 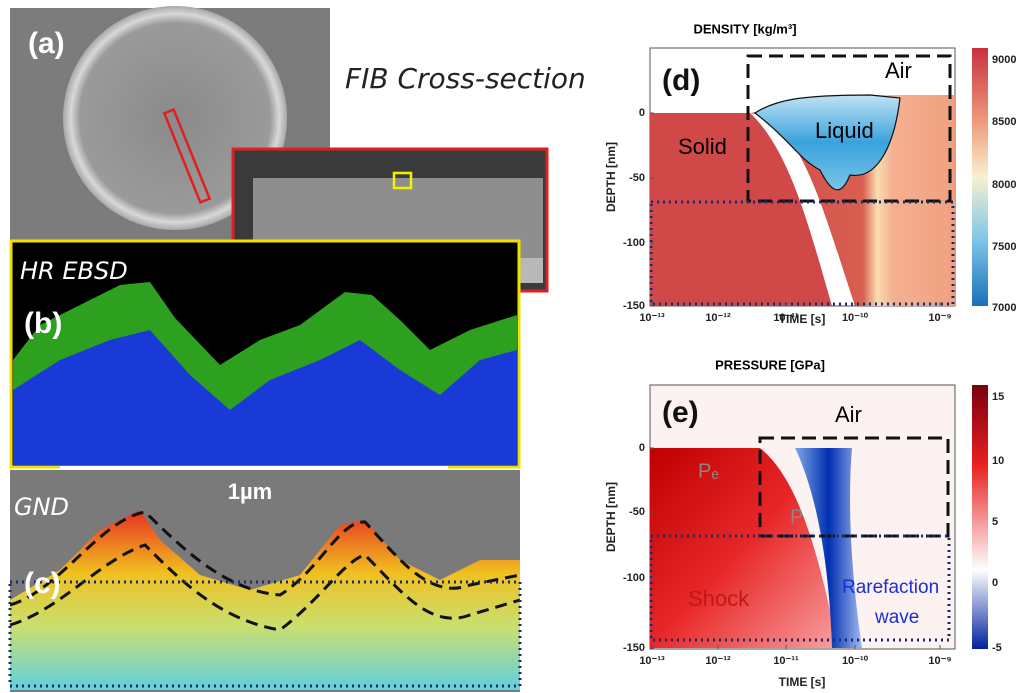 I want to click on annotation: FIB Cross-section, so click(x=465, y=78).